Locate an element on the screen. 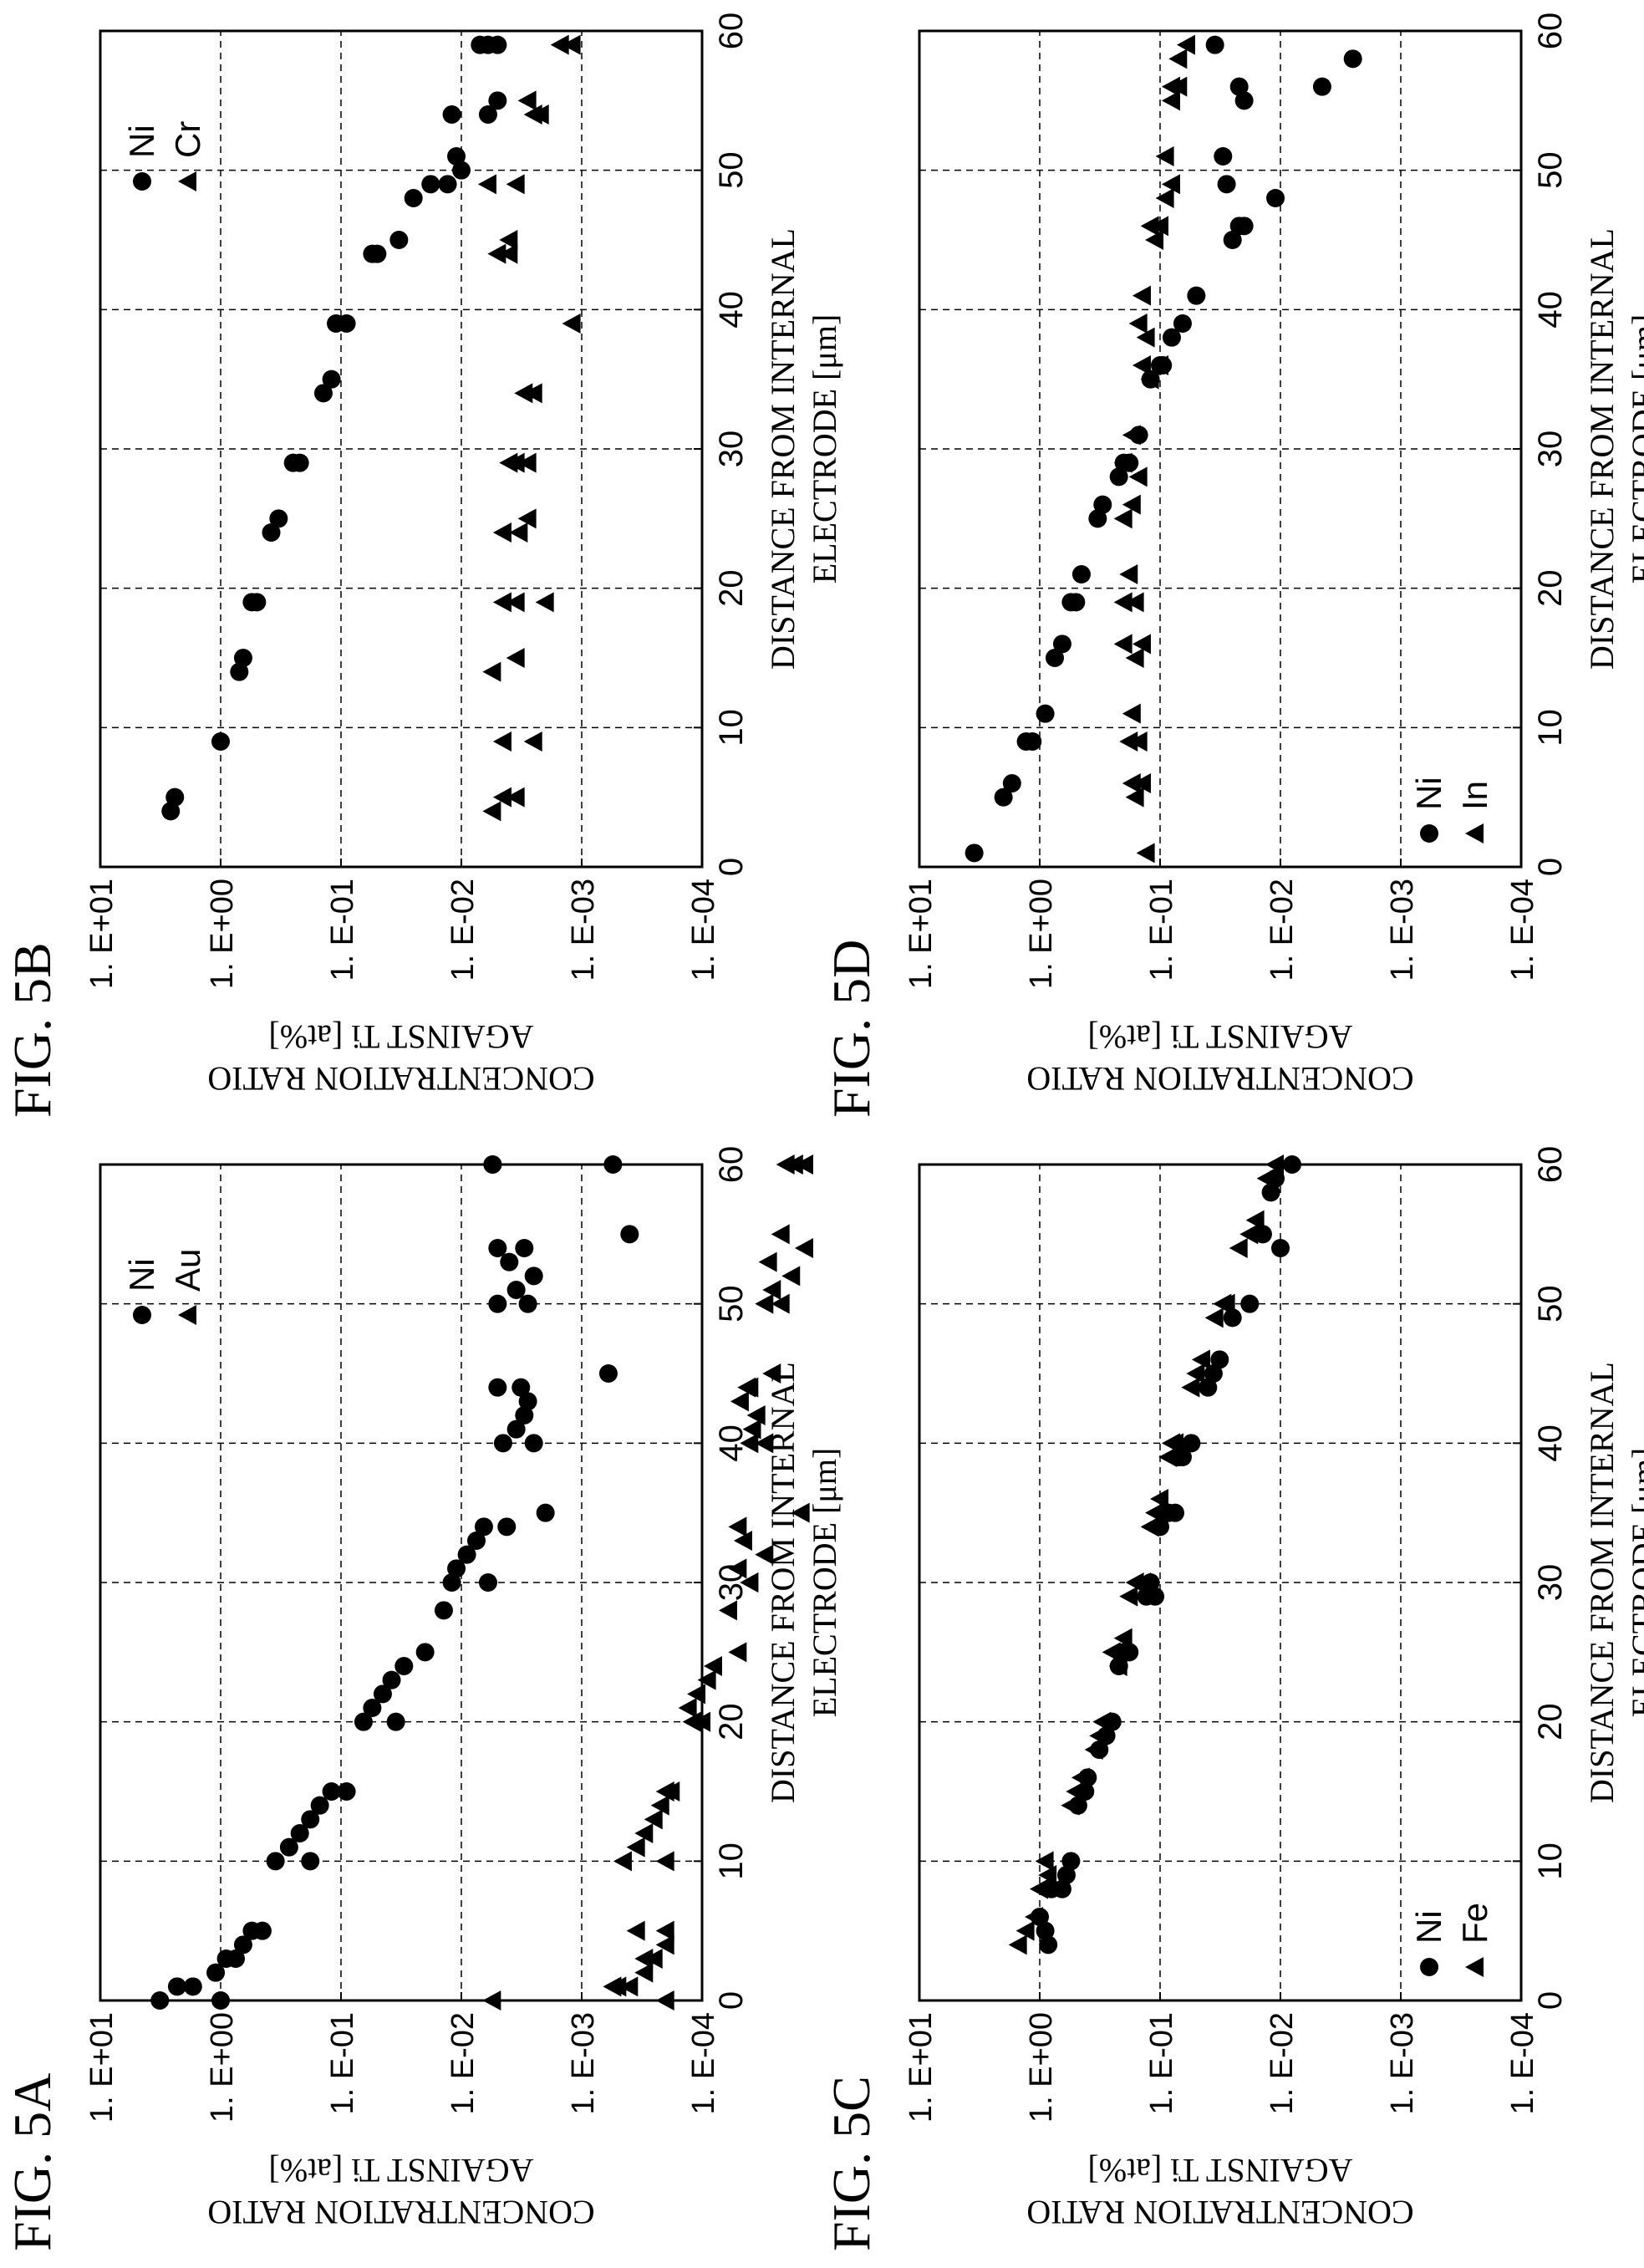 The height and width of the screenshot is (2268, 1644). x-tick-label: 30 is located at coordinates (1551, 1583).